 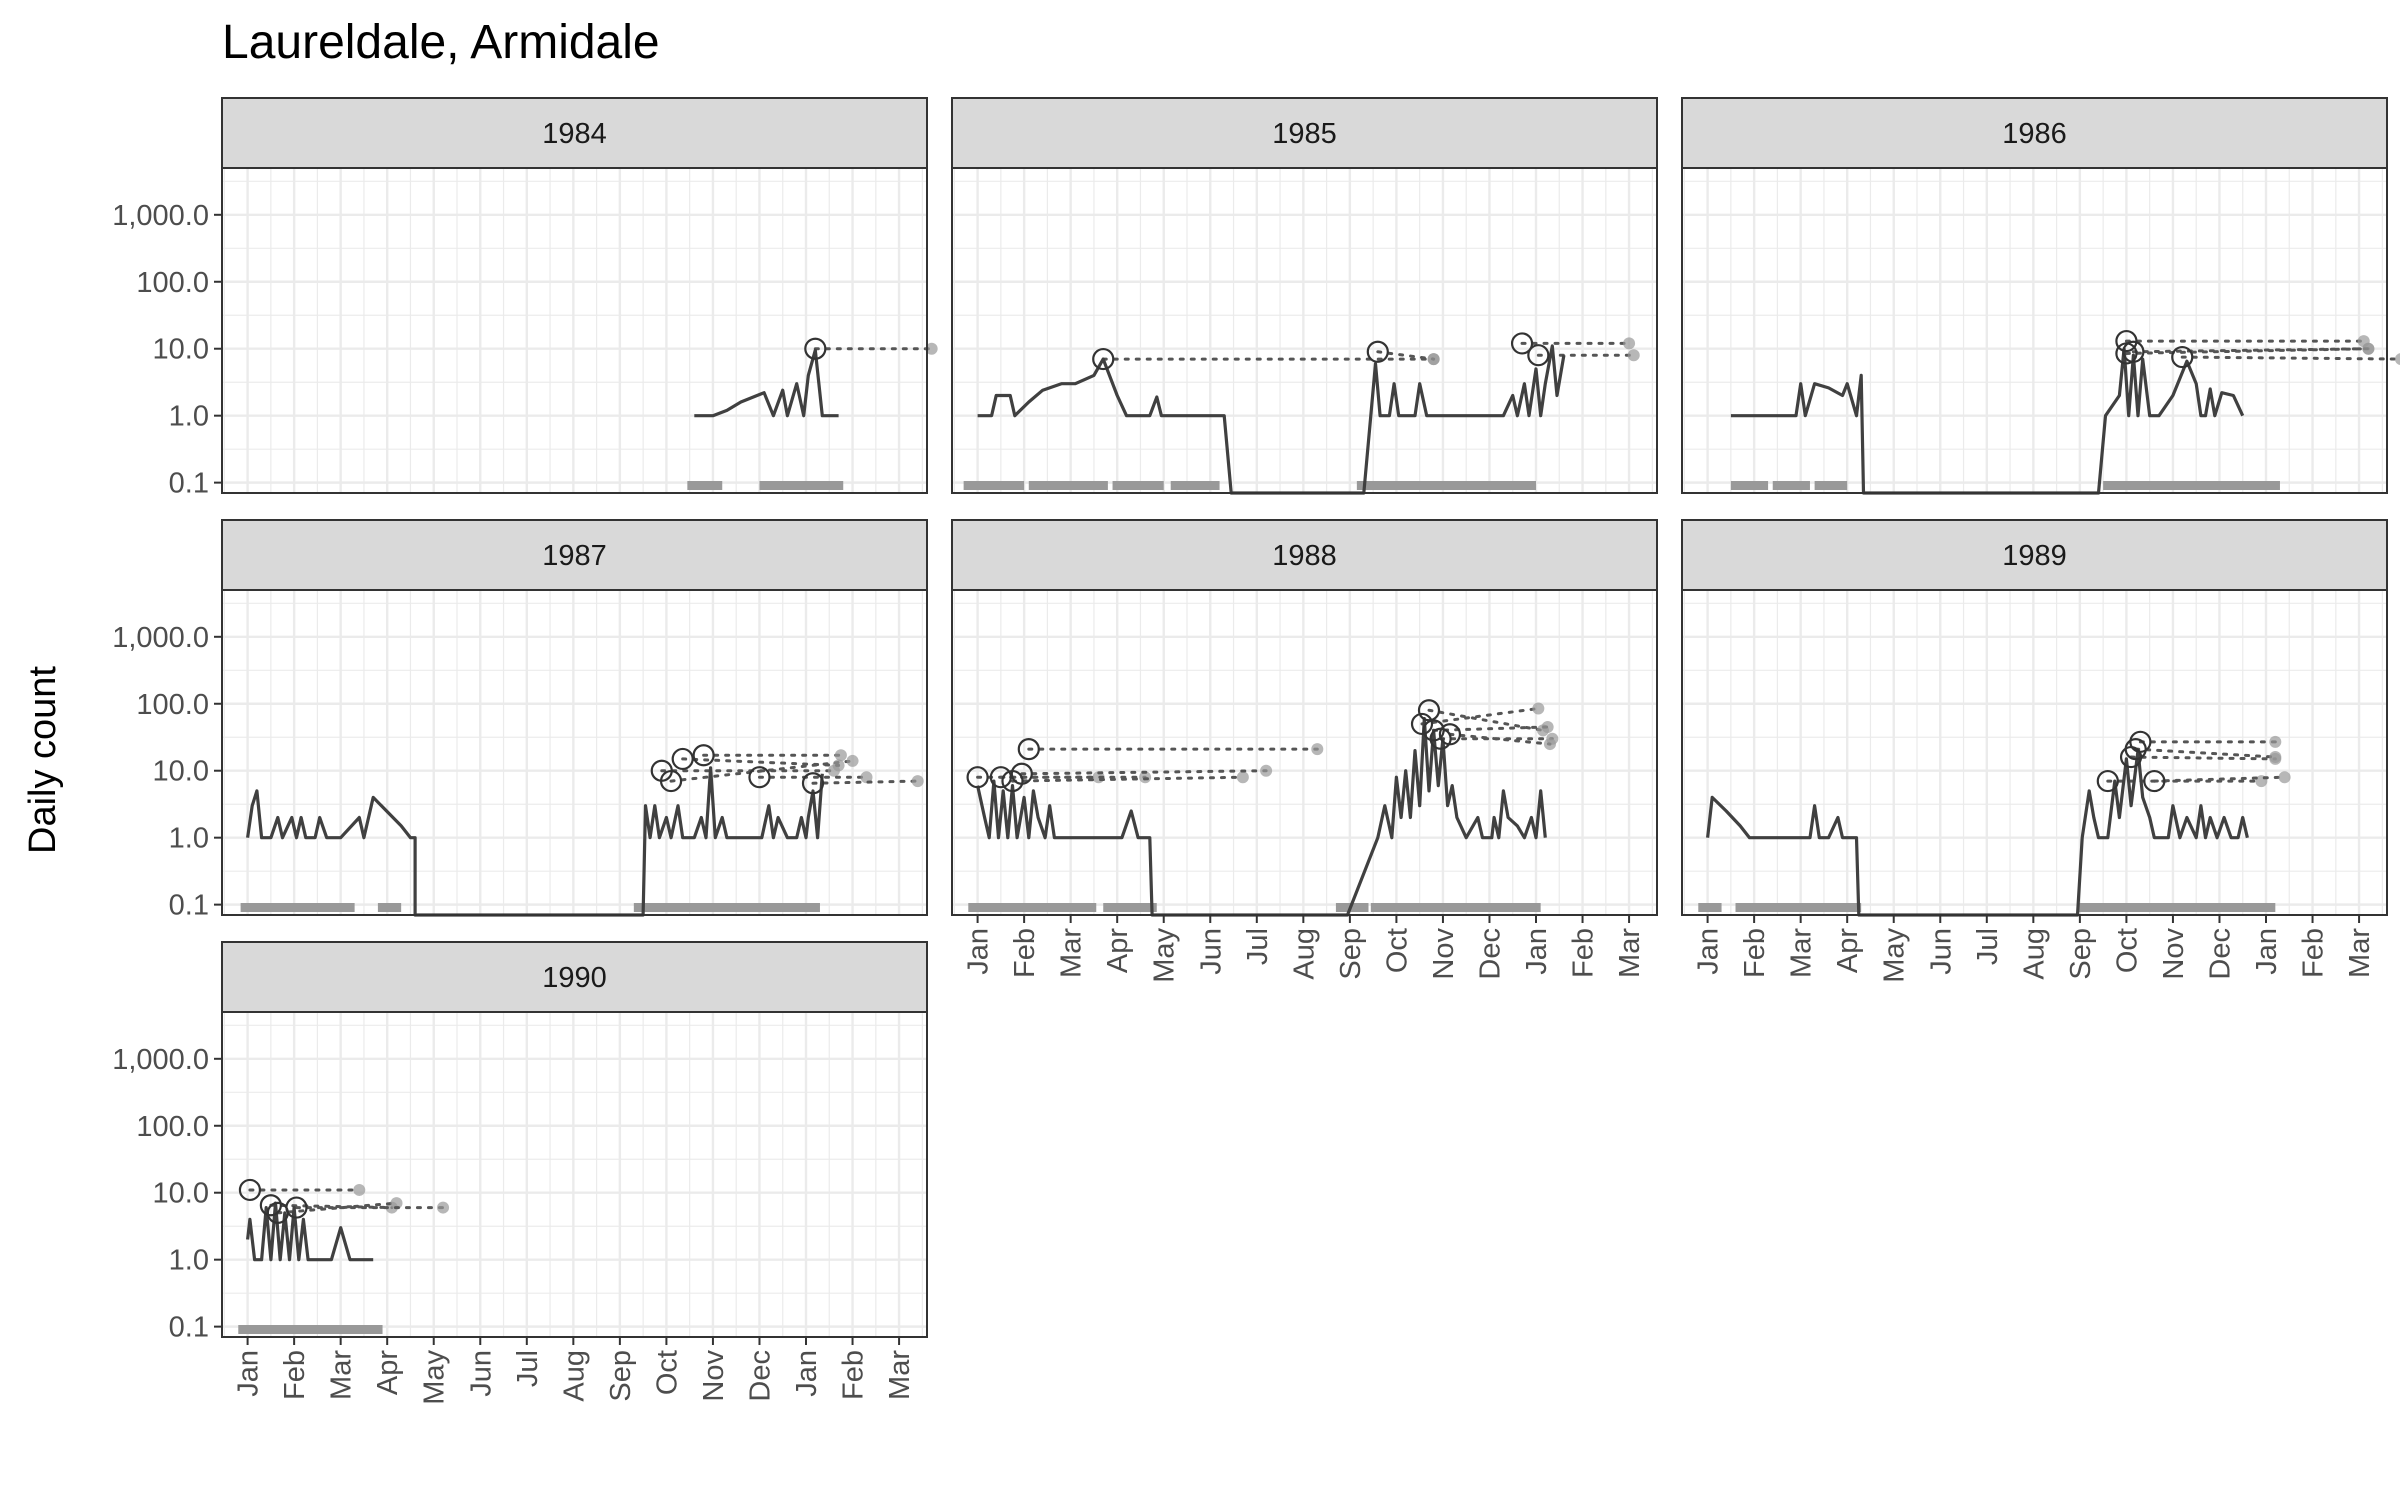 I want to click on x-tick-label: Oct, so click(x=667, y=1372).